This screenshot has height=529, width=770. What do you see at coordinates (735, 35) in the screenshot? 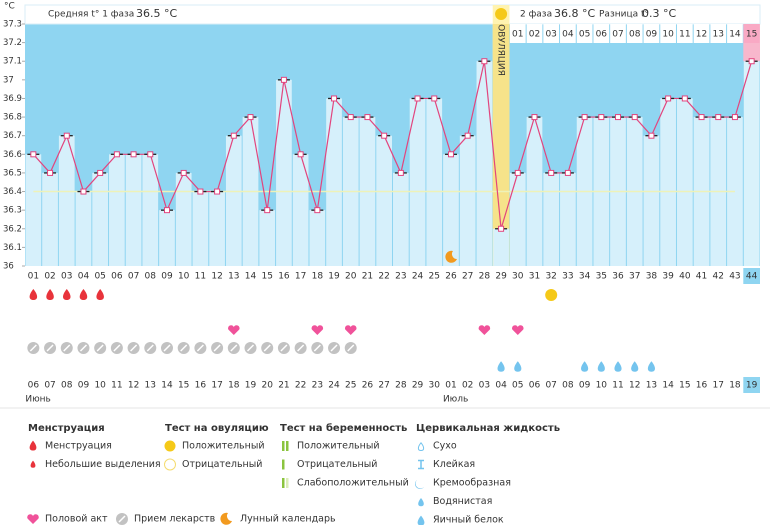
I see `phase2-day: 14` at bounding box center [735, 35].